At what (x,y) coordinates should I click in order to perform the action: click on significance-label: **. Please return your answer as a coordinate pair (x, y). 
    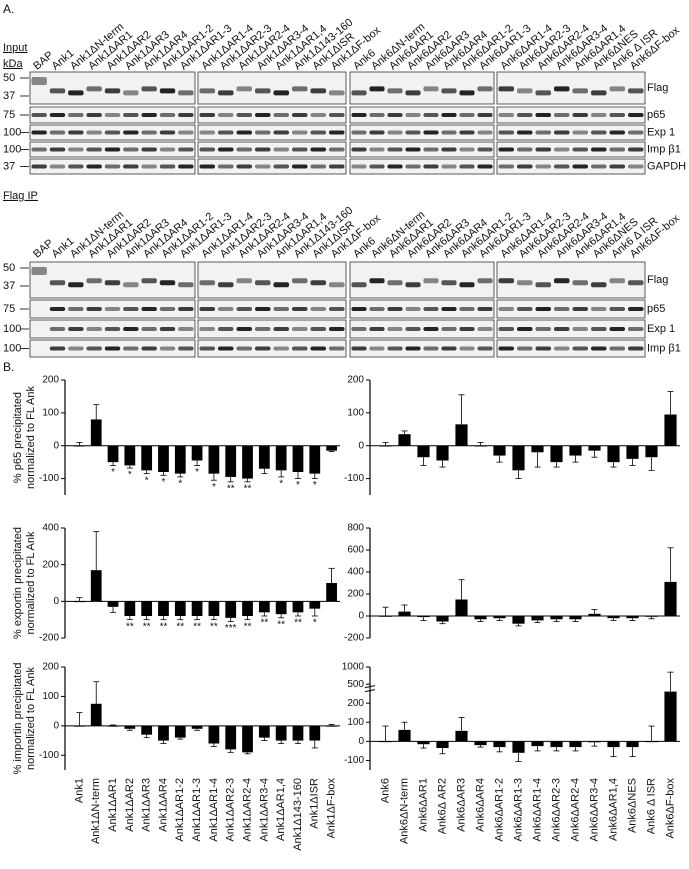
    Looking at the image, I should click on (281, 624).